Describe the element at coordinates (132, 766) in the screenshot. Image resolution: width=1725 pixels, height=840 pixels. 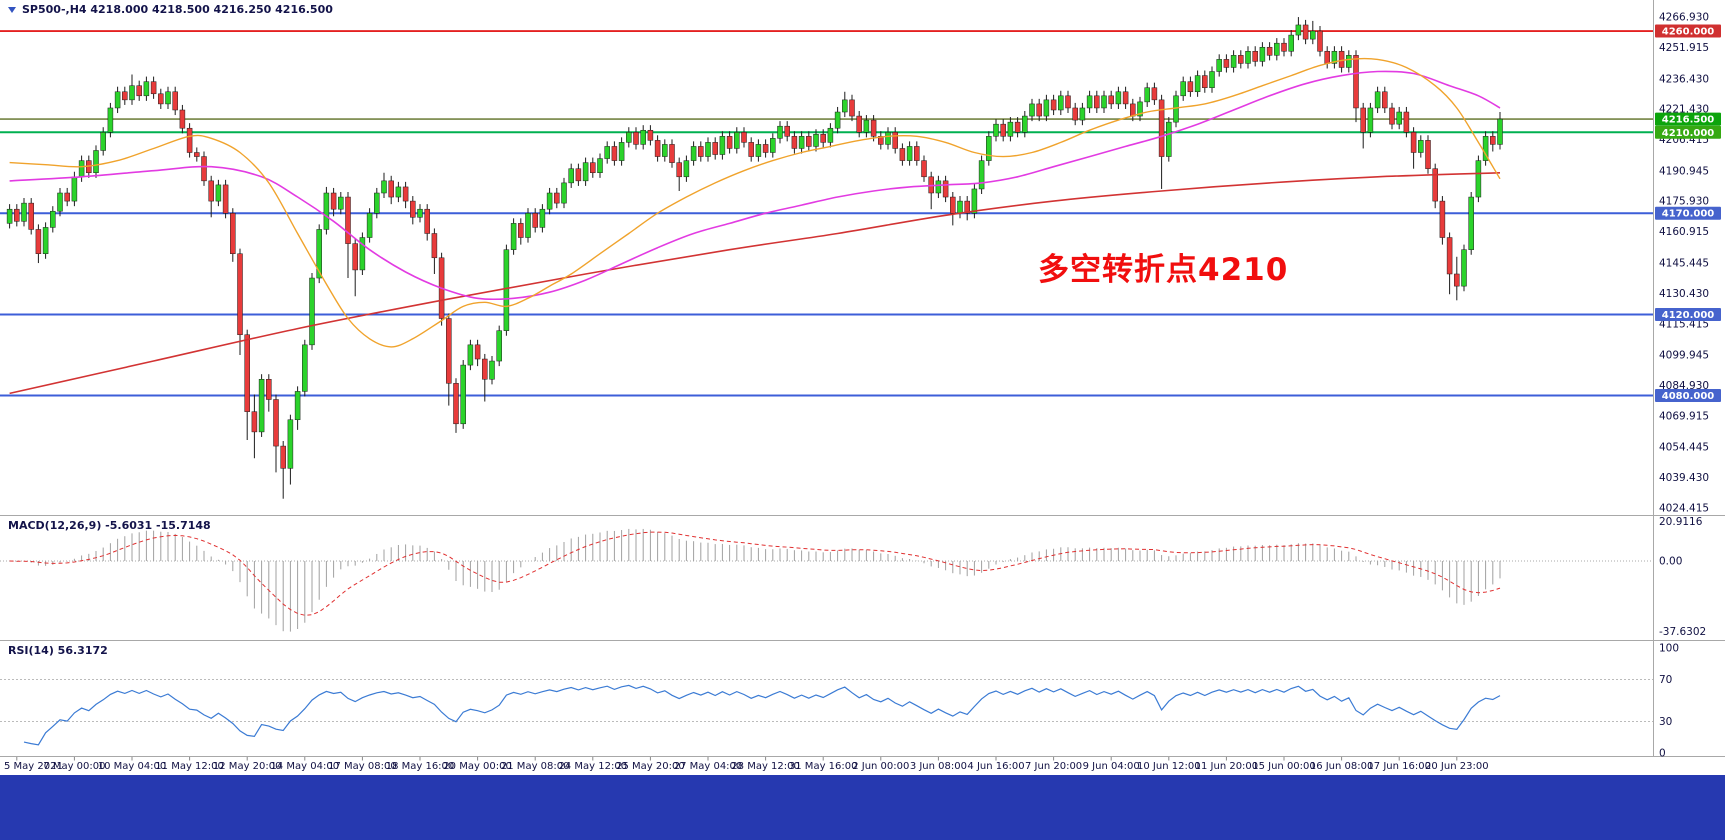
I see `time-axis-label: 10 May 04:00` at that location.